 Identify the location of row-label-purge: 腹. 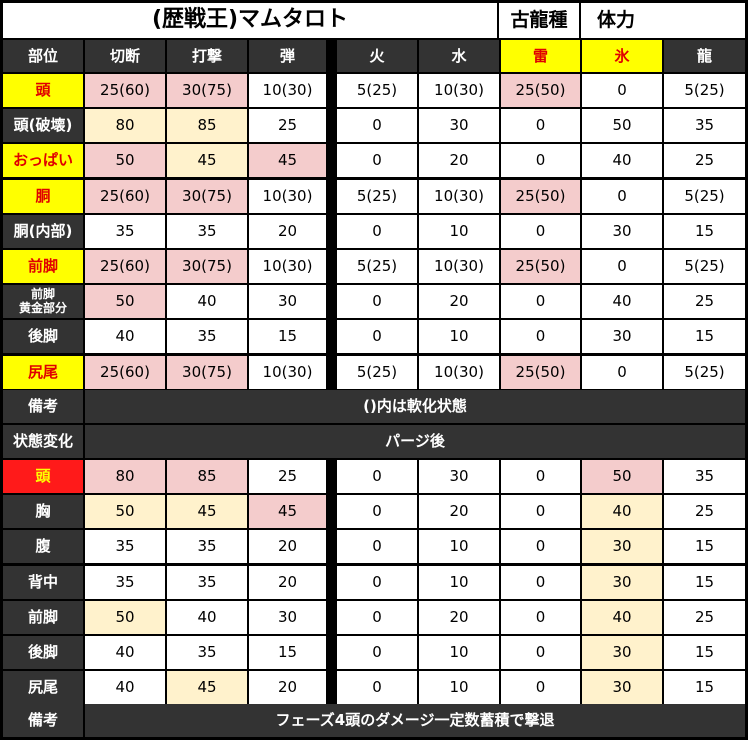
(43, 546).